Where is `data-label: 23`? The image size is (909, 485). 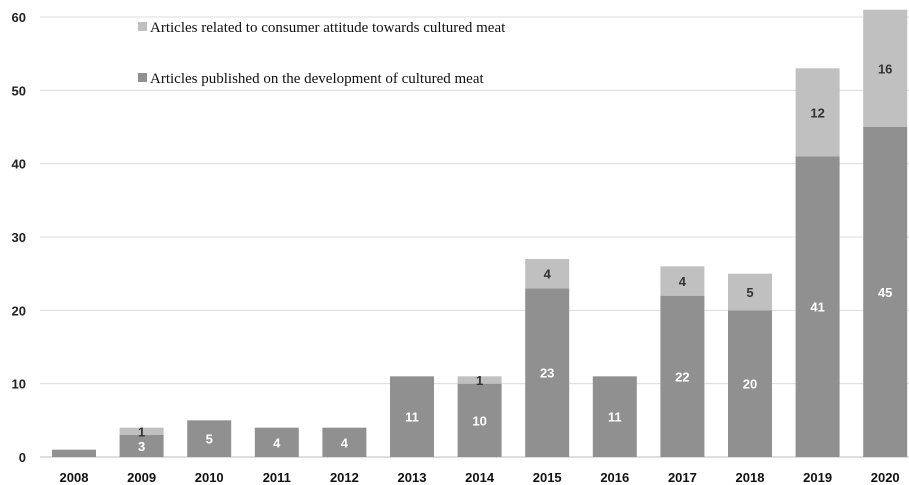 data-label: 23 is located at coordinates (547, 373).